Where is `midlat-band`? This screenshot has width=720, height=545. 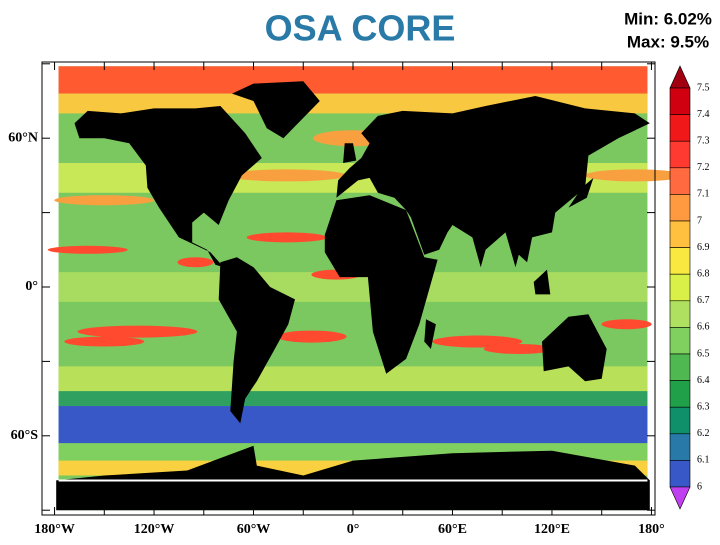
midlat-band is located at coordinates (353, 379).